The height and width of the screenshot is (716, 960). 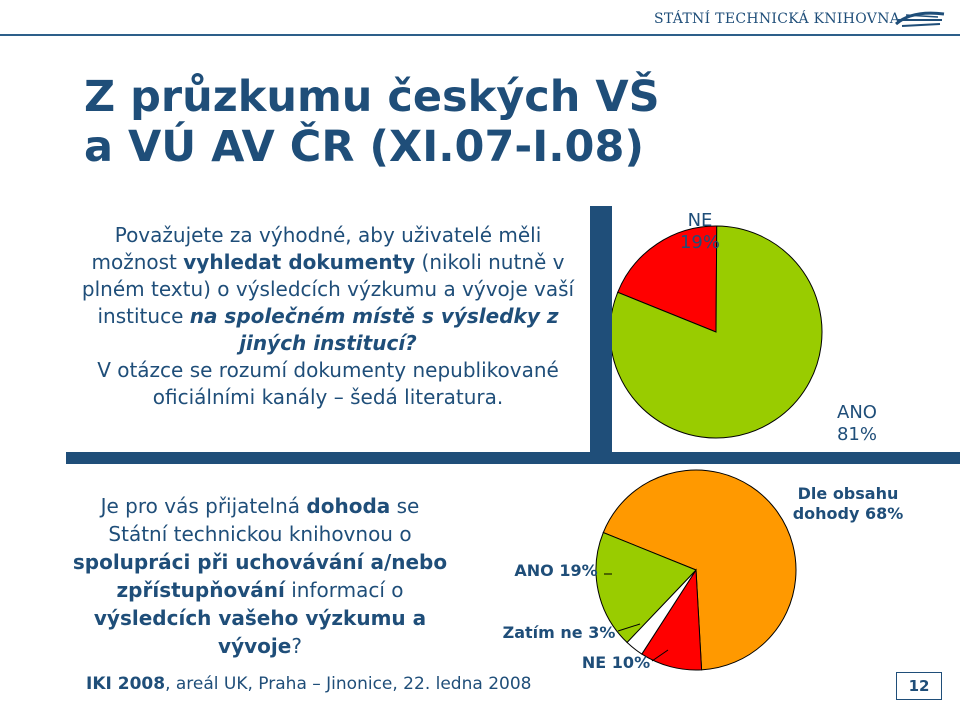 I want to click on pie-2-label-zatim: Zatím ne 3%, so click(x=559, y=633).